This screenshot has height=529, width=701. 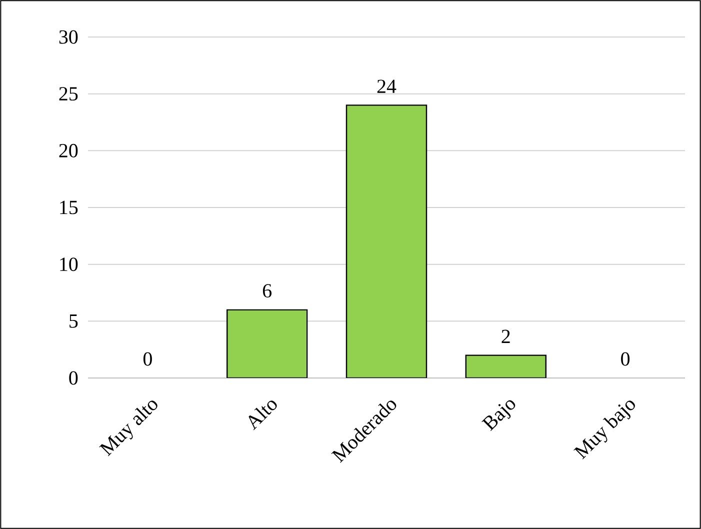 What do you see at coordinates (74, 321) in the screenshot?
I see `y-tick-label: 5` at bounding box center [74, 321].